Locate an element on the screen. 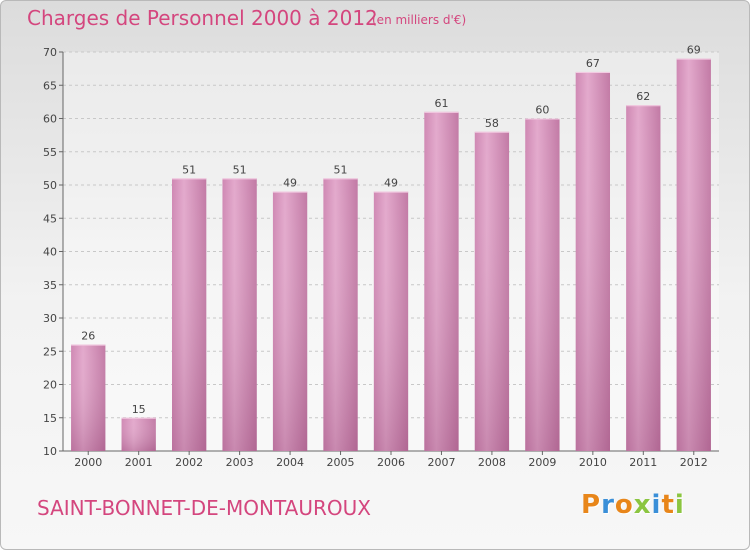 The width and height of the screenshot is (750, 550). y-tick-label: 35 is located at coordinates (50, 285).